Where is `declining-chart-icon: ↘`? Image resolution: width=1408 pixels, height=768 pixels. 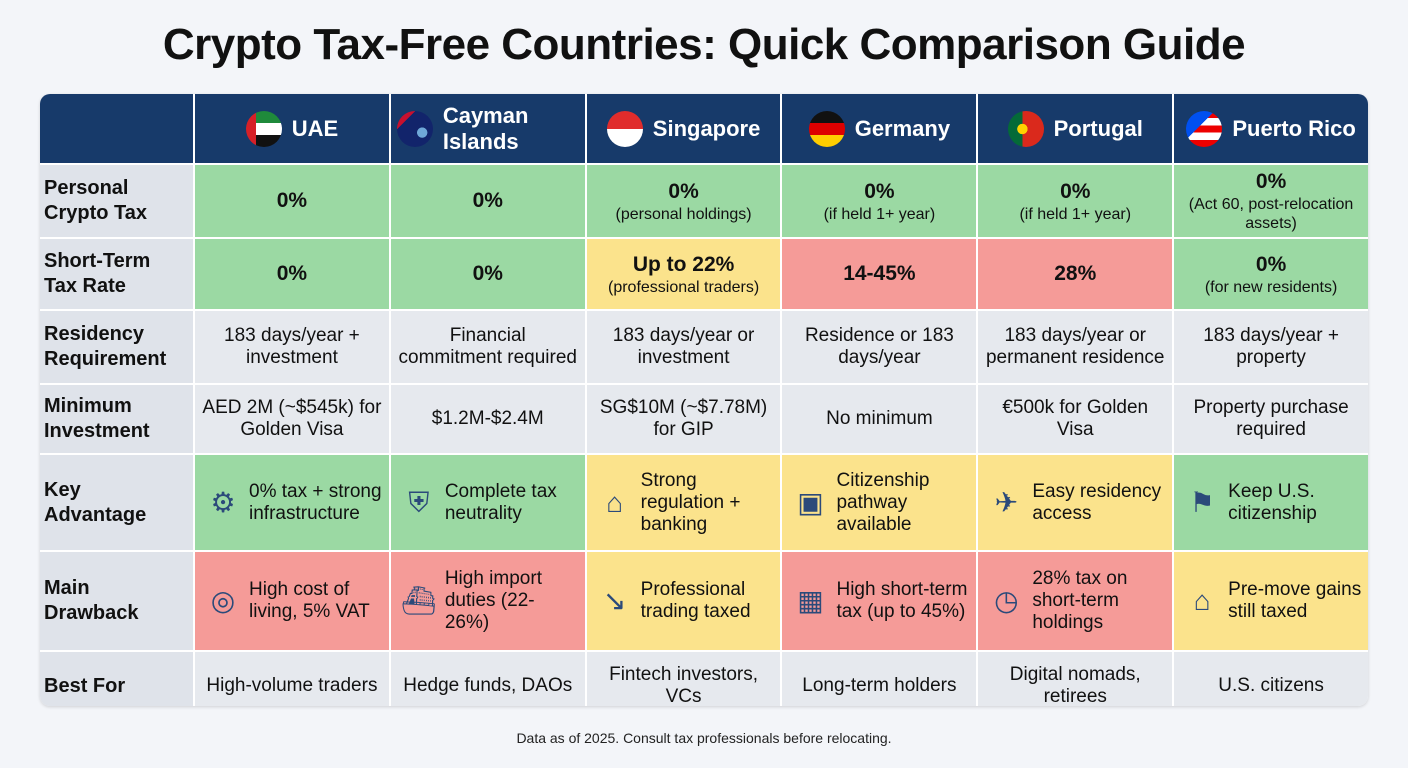 declining-chart-icon: ↘ is located at coordinates (614, 600).